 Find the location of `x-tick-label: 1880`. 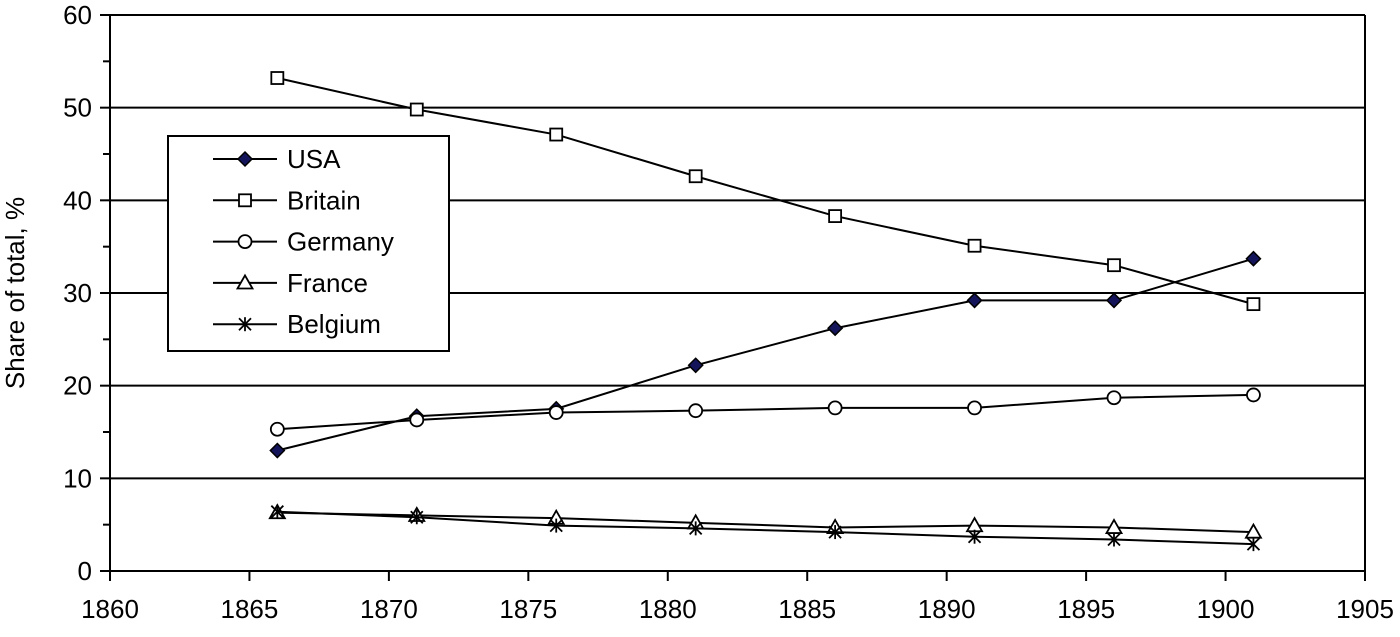

x-tick-label: 1880 is located at coordinates (668, 609).